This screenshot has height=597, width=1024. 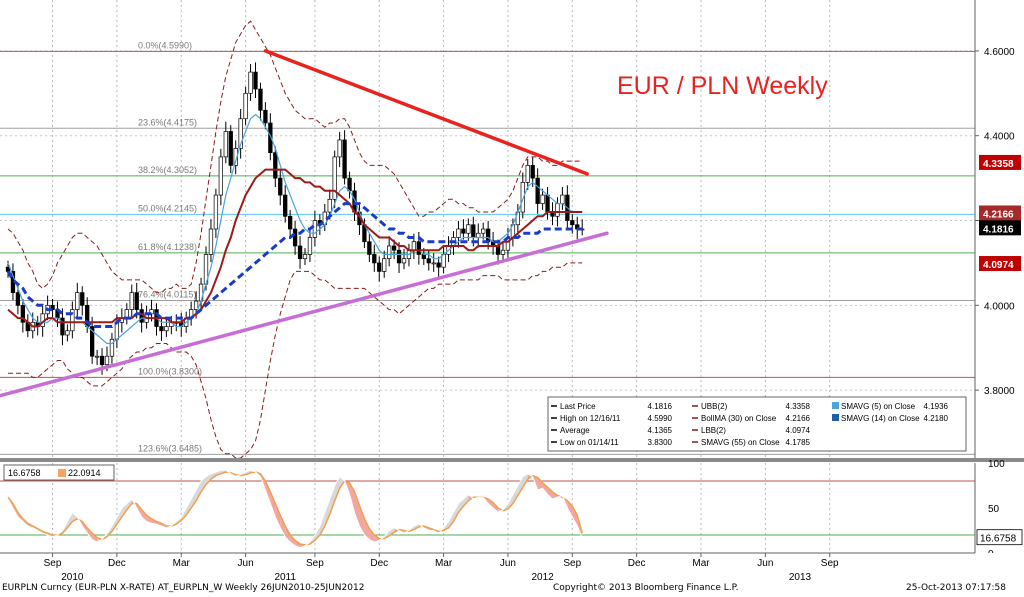 I want to click on legend-item-label: Last Price, so click(x=578, y=406).